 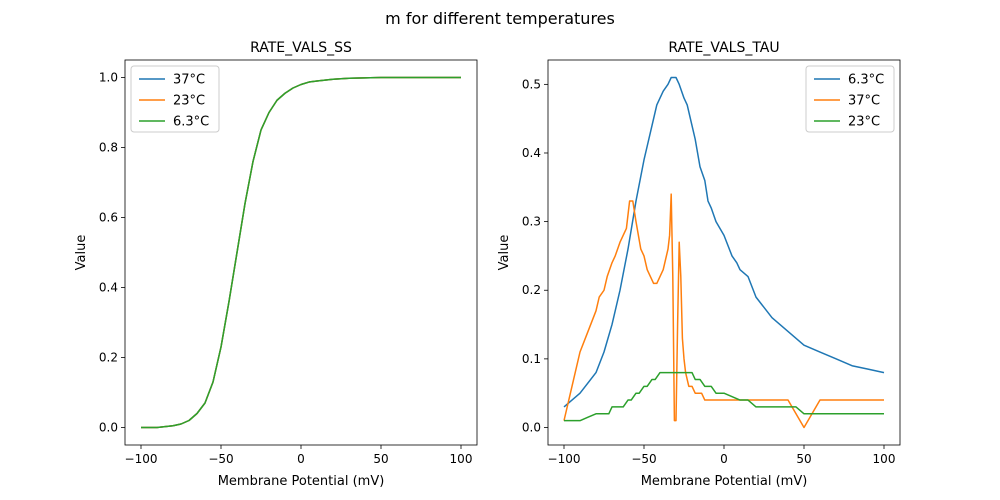 I want to click on y-tick-label: 0.6, so click(x=108, y=218).